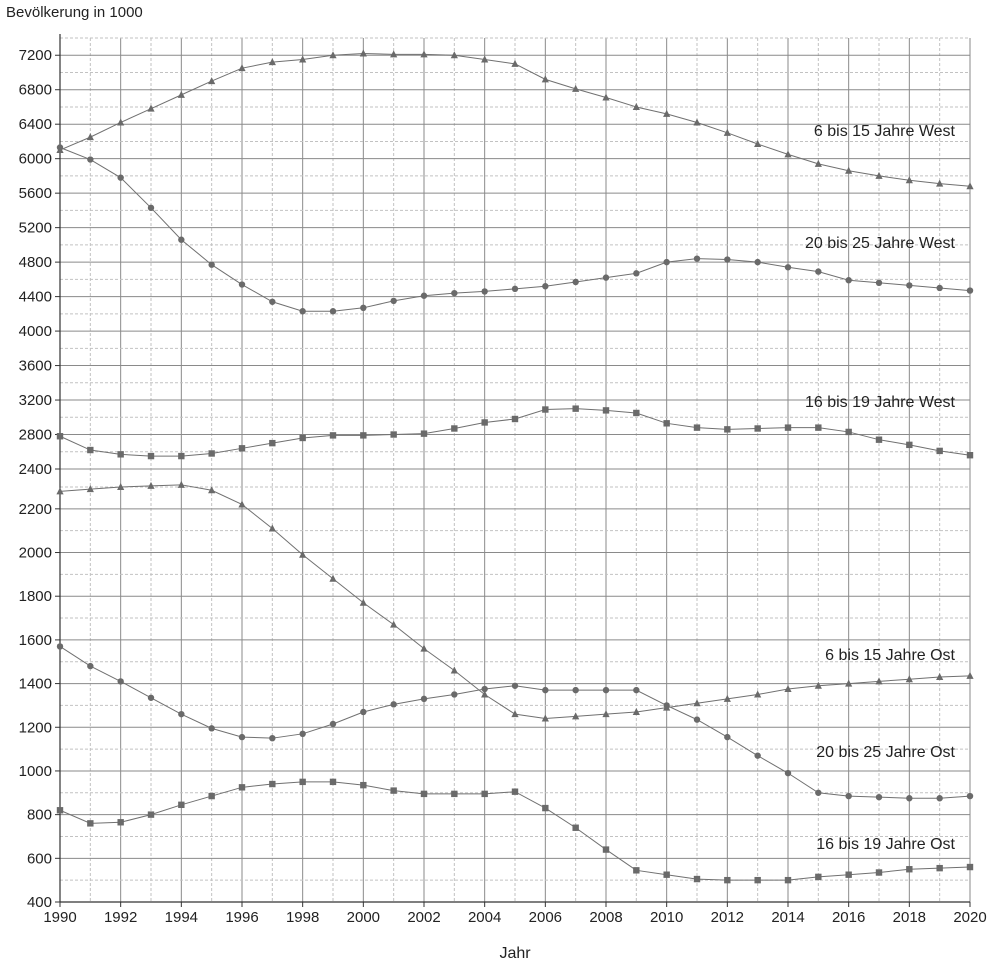 The image size is (999, 966). What do you see at coordinates (35, 366) in the screenshot?
I see `y-tick-label: 3600` at bounding box center [35, 366].